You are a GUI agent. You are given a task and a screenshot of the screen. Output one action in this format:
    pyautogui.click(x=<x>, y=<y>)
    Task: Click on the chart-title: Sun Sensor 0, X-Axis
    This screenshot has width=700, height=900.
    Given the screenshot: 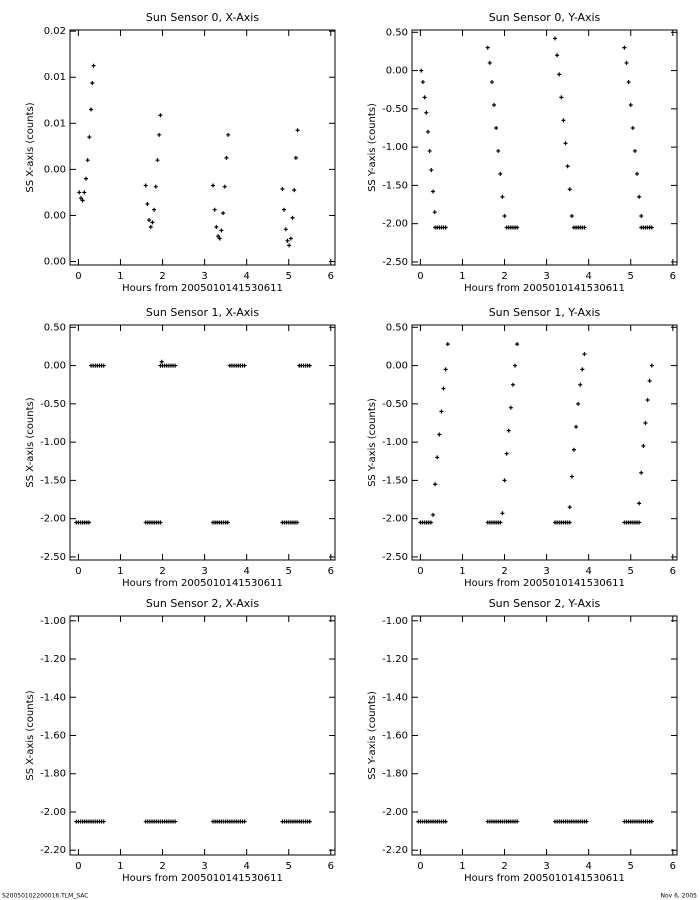 What is the action you would take?
    pyautogui.click(x=202, y=17)
    